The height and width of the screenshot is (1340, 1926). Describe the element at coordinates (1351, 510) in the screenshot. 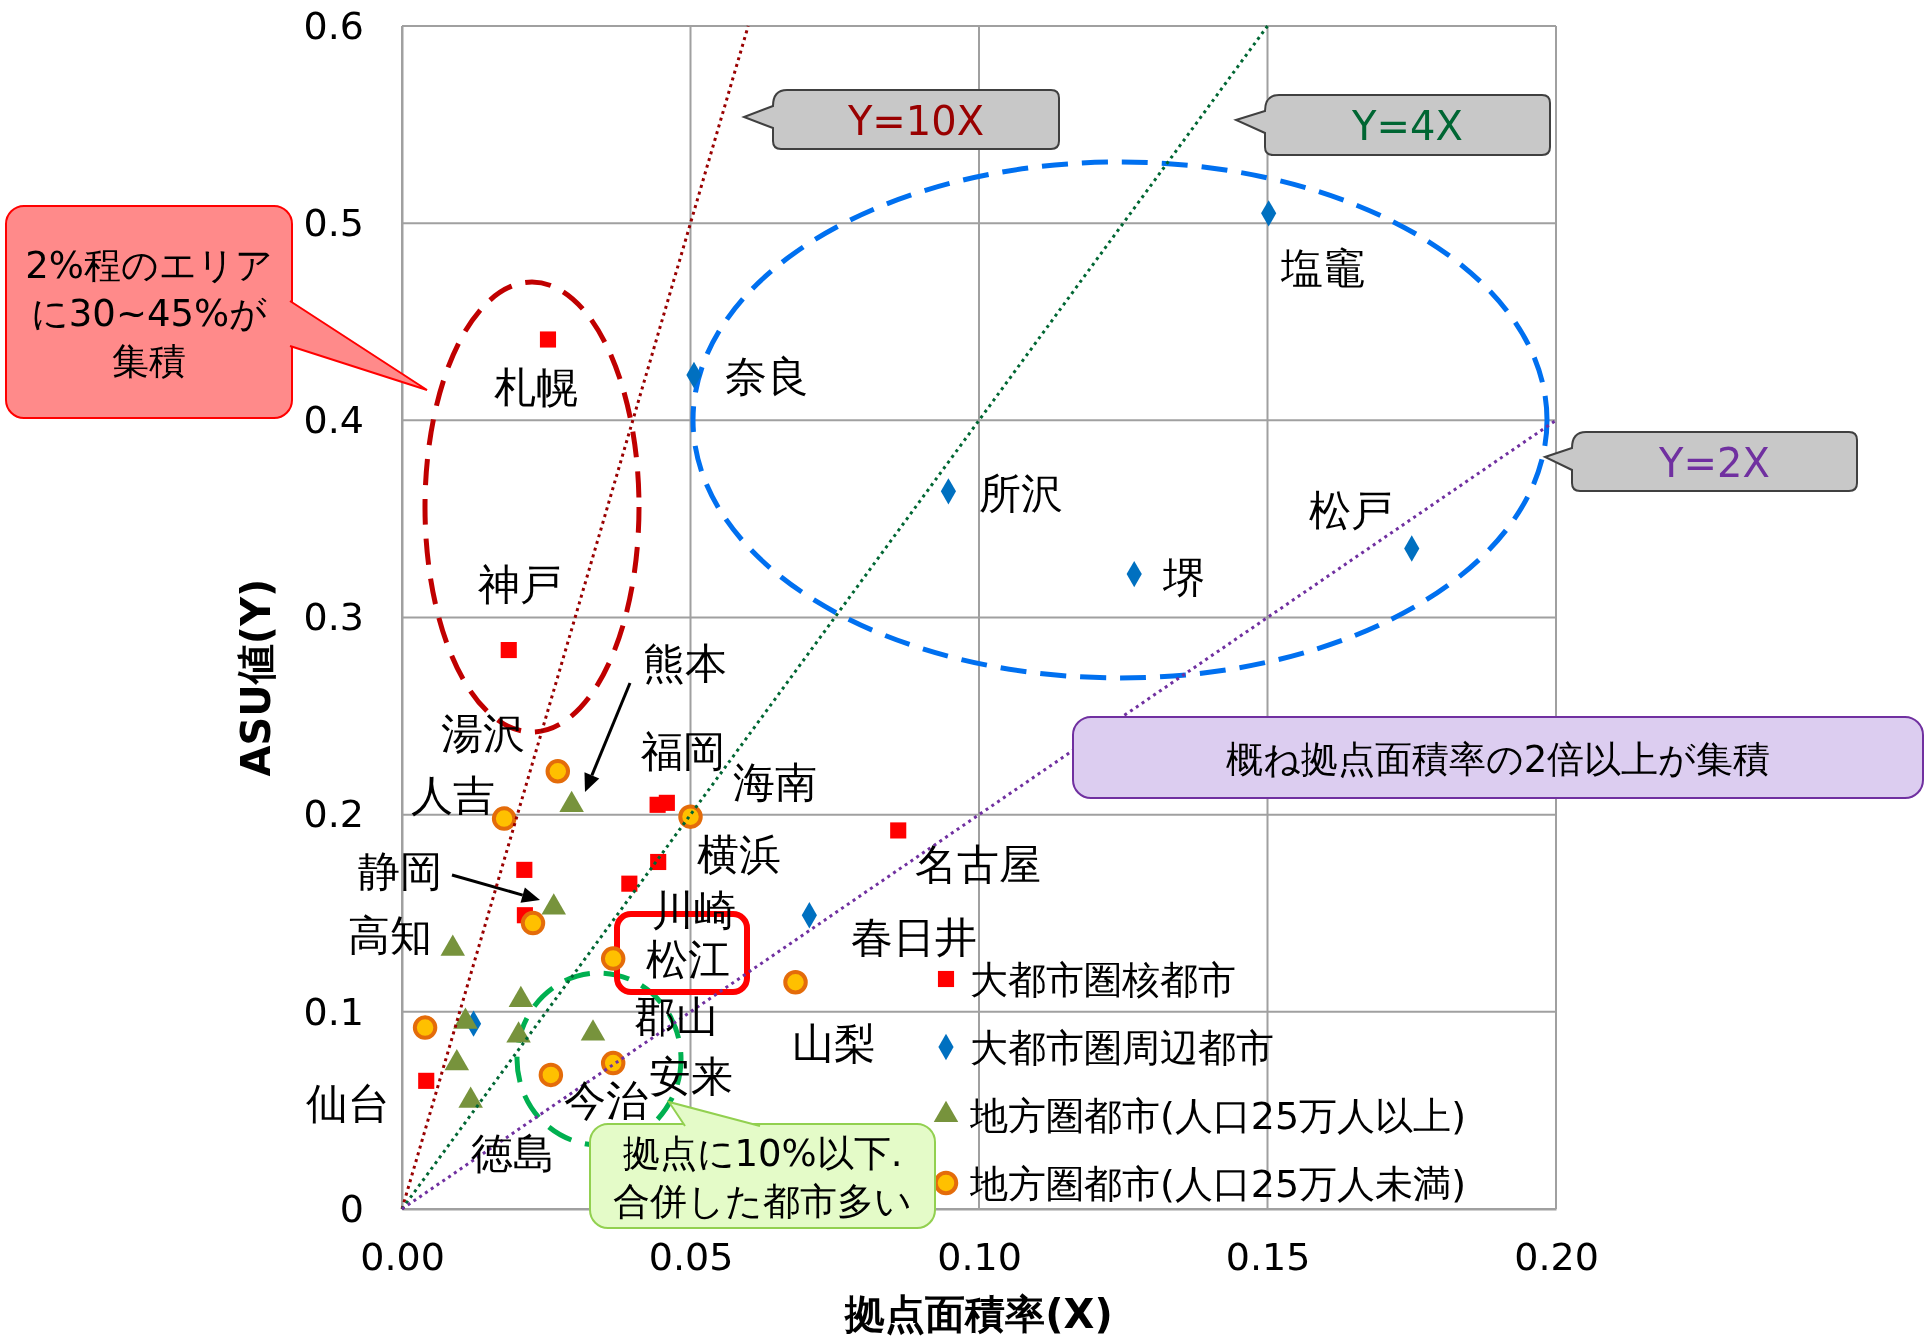

I see `annotation: 松戸` at that location.